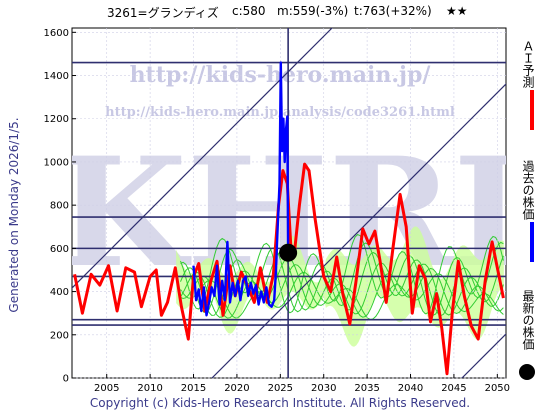 The height and width of the screenshot is (420, 560). What do you see at coordinates (313, 11) in the screenshot?
I see `min-price: m:559(-3%)` at bounding box center [313, 11].